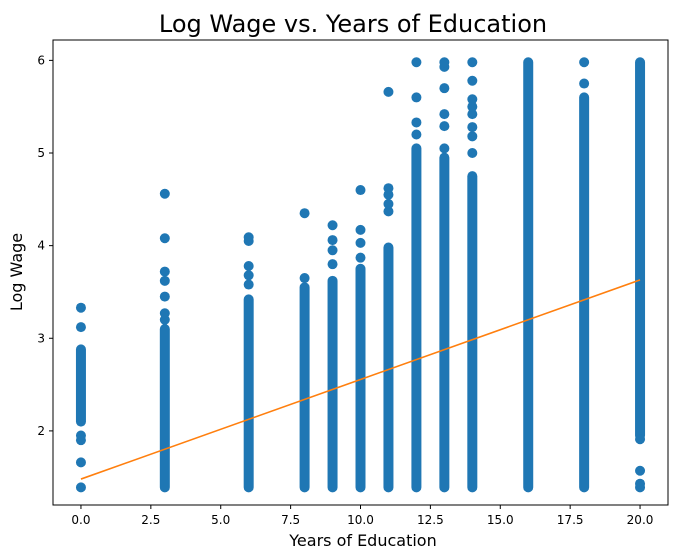 The height and width of the screenshot is (560, 683). I want to click on x-tick-label: 15.0, so click(500, 520).